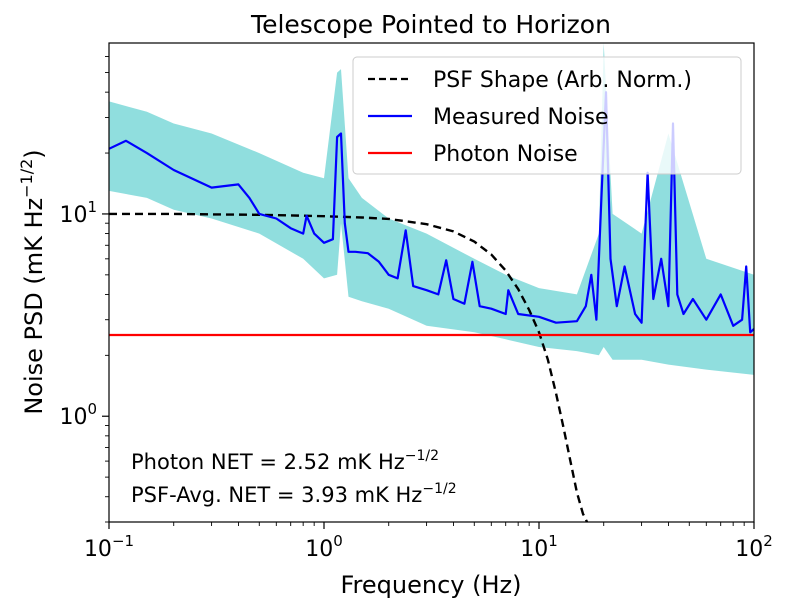 This screenshot has width=789, height=611. Describe the element at coordinates (78, 415) in the screenshot. I see `y-tick-label: 10⁰` at that location.